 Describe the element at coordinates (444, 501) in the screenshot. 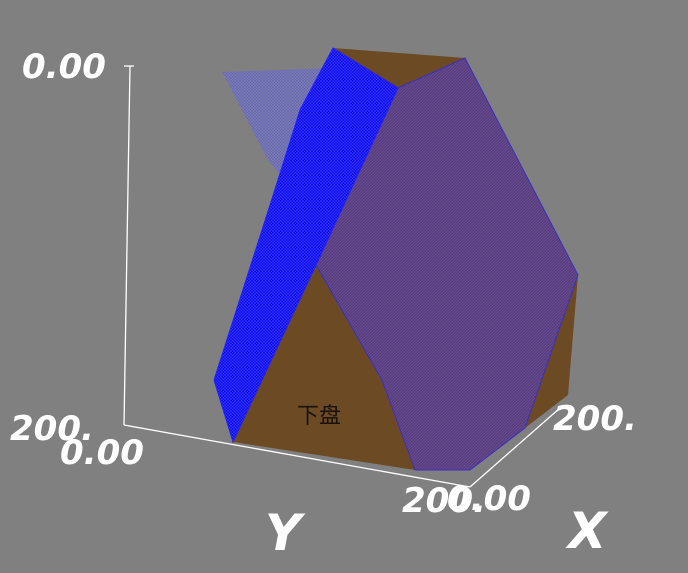

I see `y-axis-end-label: 200.` at that location.